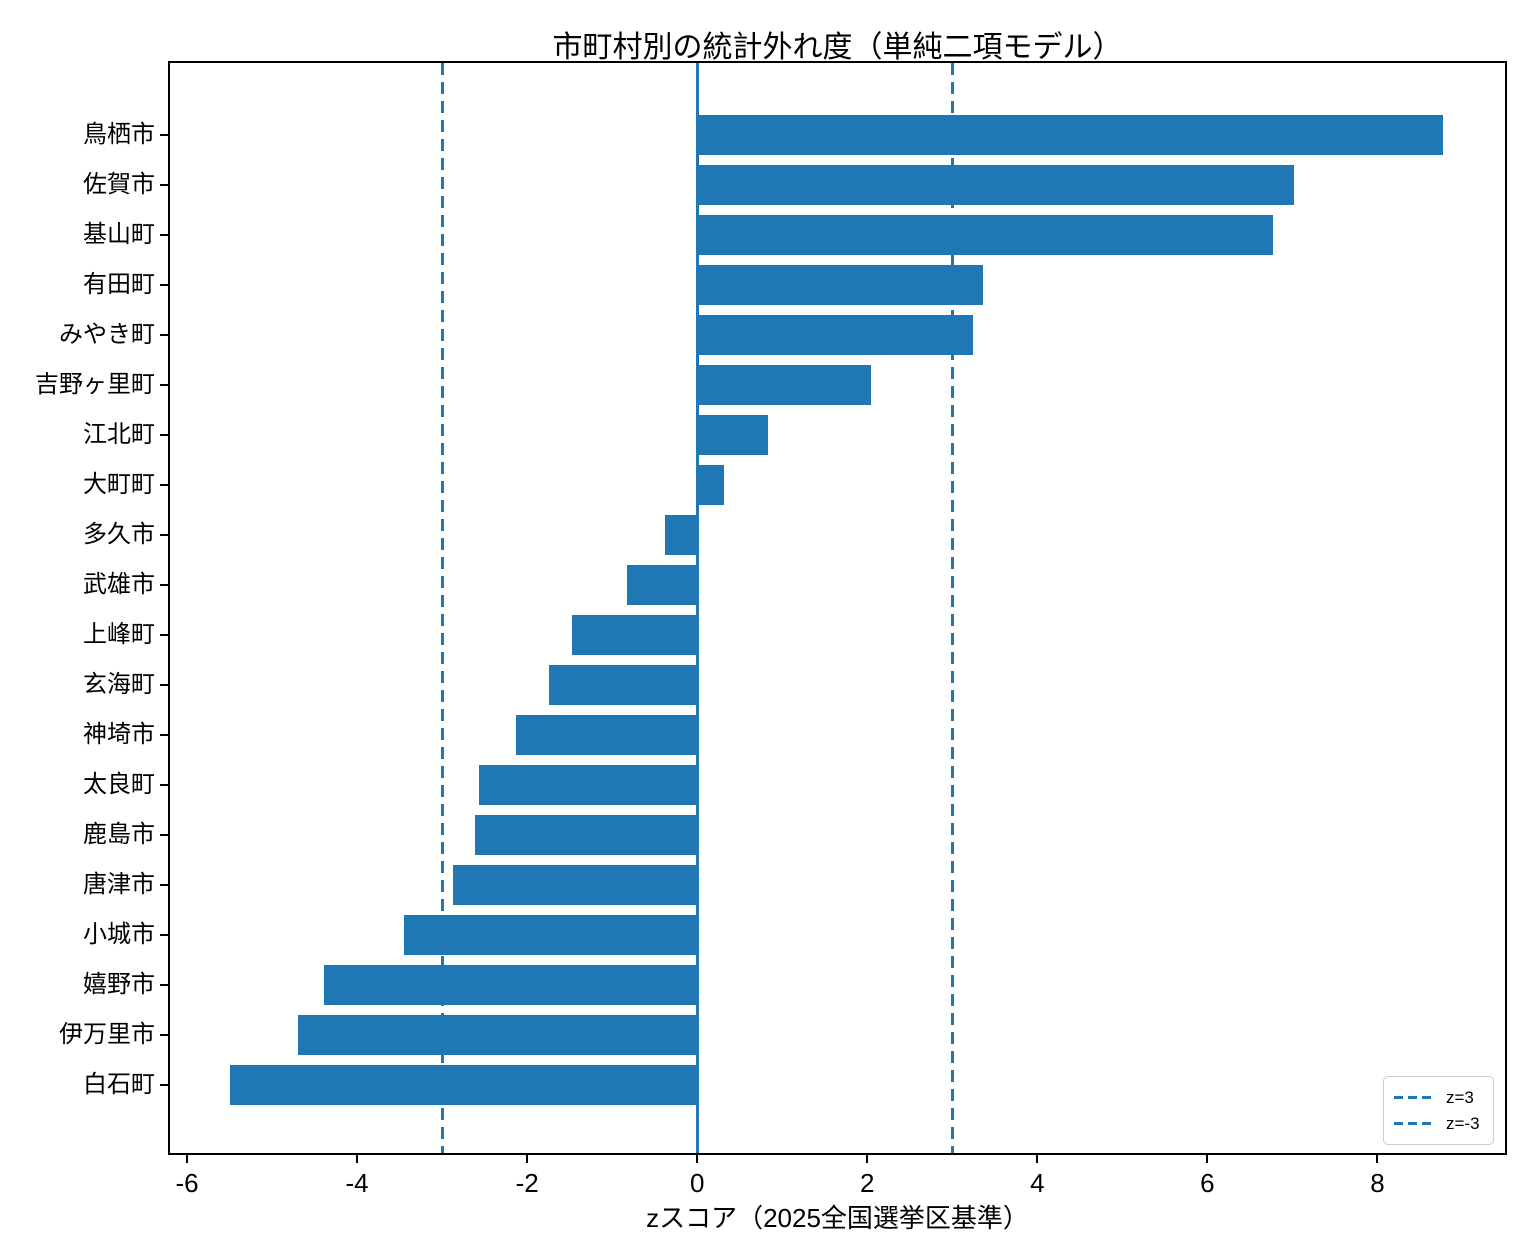 This screenshot has height=1260, width=1530. What do you see at coordinates (119, 934) in the screenshot?
I see `ytick-label-小城市: 小城市` at bounding box center [119, 934].